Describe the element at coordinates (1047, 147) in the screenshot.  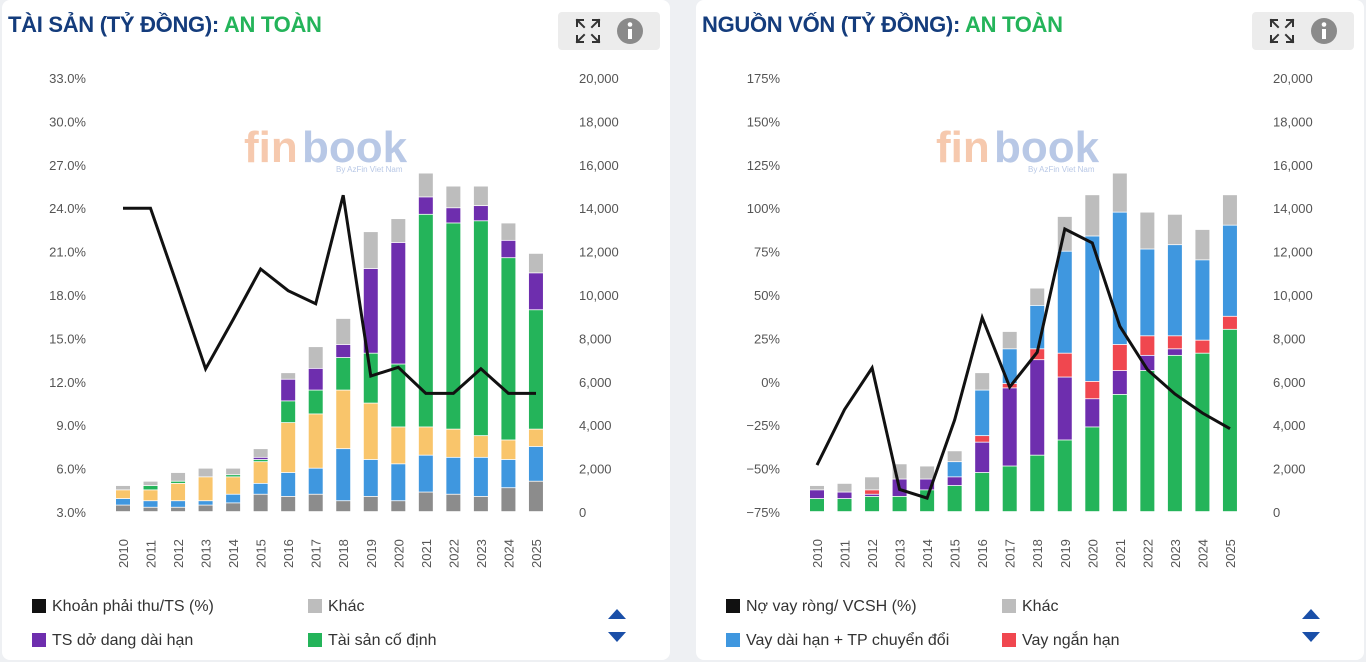
I see `watermark-book: book` at that location.